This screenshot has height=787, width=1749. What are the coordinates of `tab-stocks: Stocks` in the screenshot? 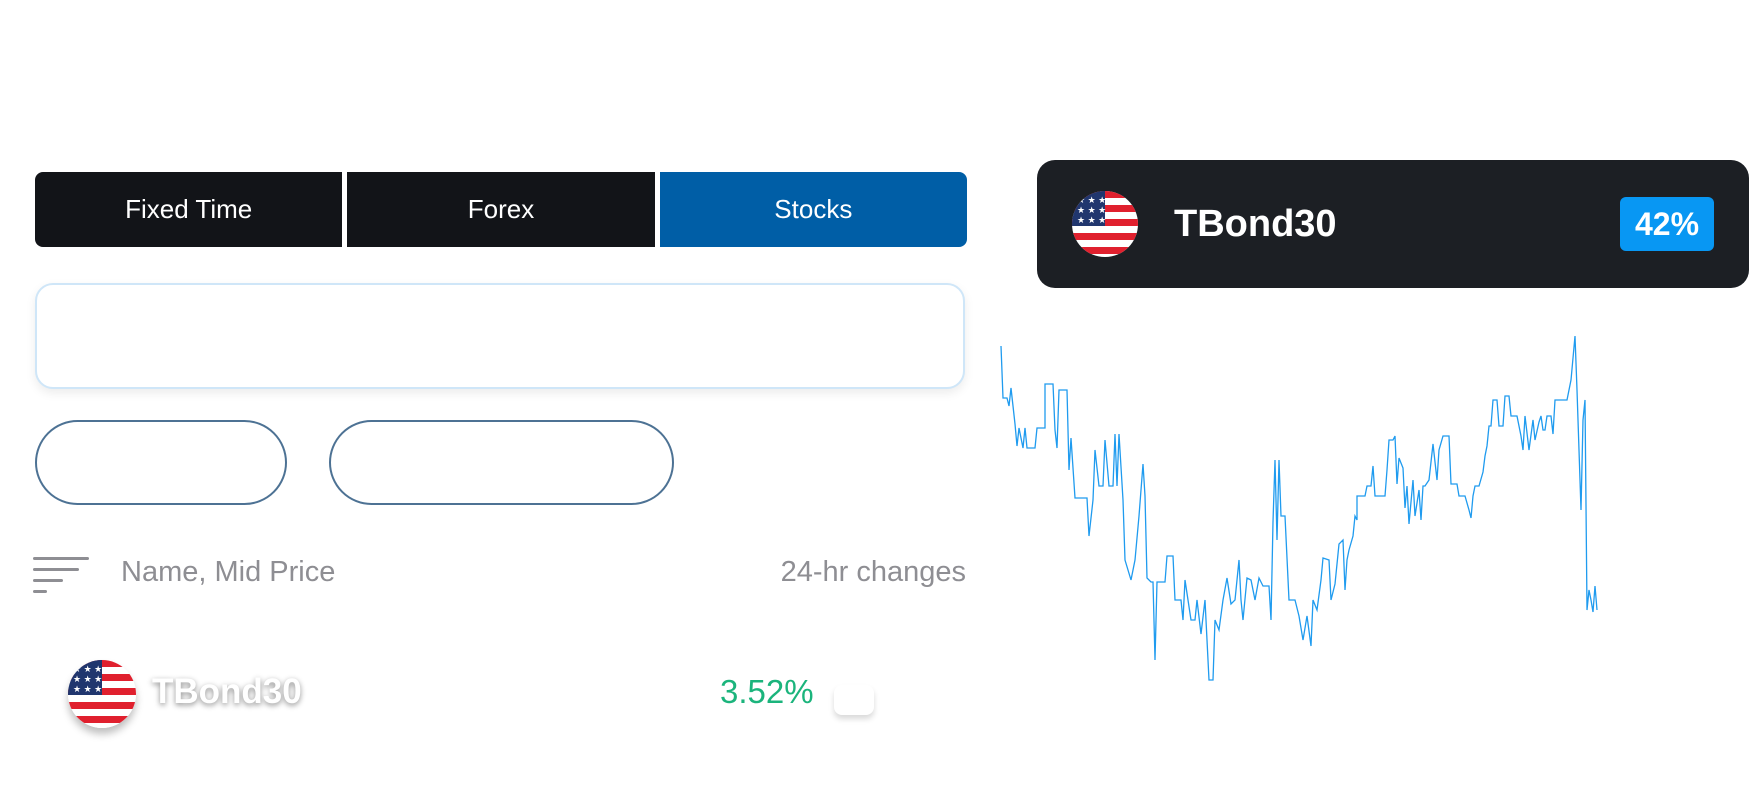 It's located at (813, 209).